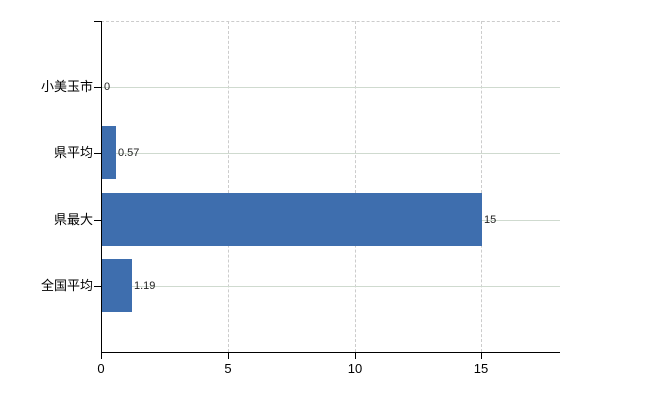 The image size is (650, 400). I want to click on category-label: 県平均, so click(73, 152).